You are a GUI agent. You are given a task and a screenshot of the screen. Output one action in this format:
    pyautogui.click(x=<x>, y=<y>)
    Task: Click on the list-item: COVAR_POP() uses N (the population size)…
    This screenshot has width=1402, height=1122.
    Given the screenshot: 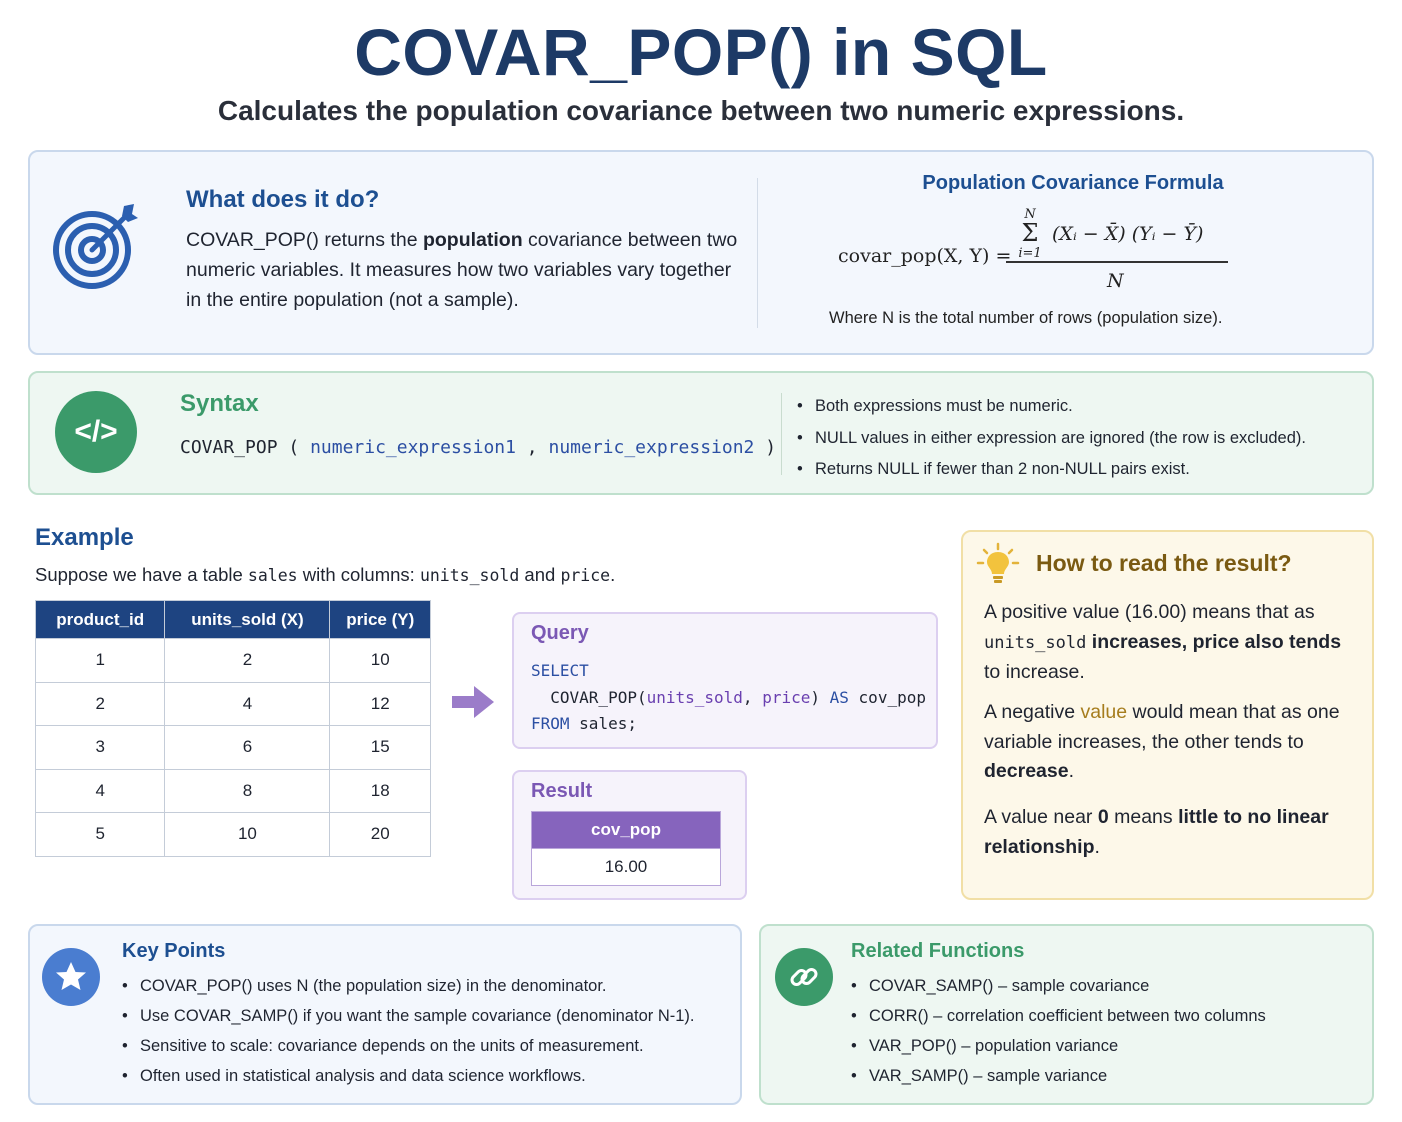 What is the action you would take?
    pyautogui.click(x=427, y=986)
    